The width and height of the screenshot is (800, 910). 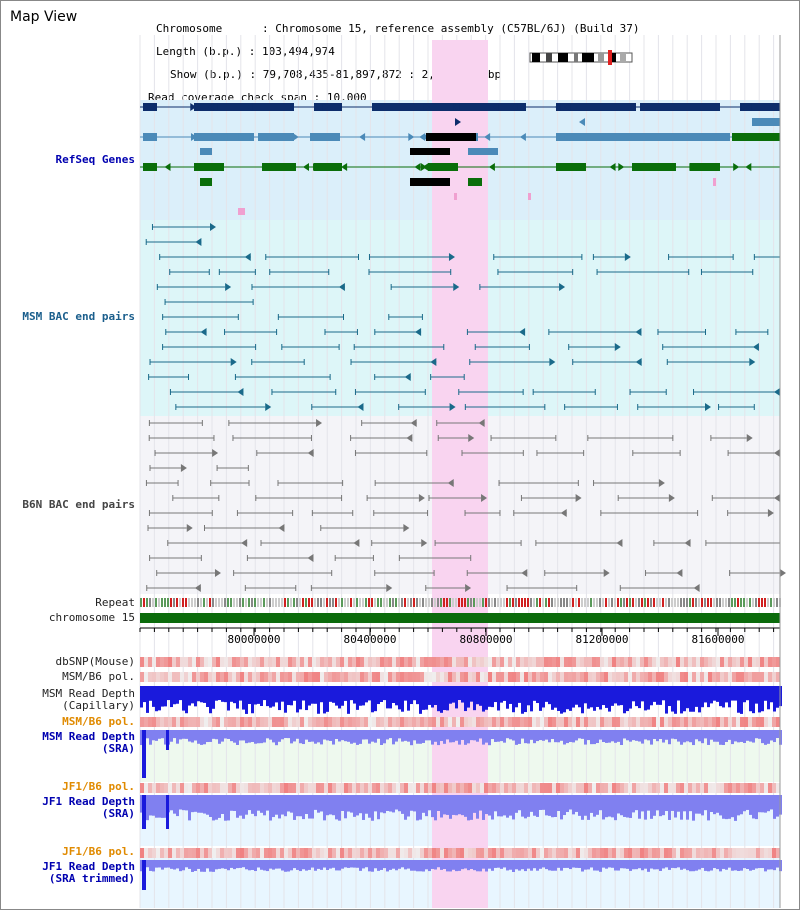 What do you see at coordinates (581, 57) in the screenshot?
I see `ideogram-outline` at bounding box center [581, 57].